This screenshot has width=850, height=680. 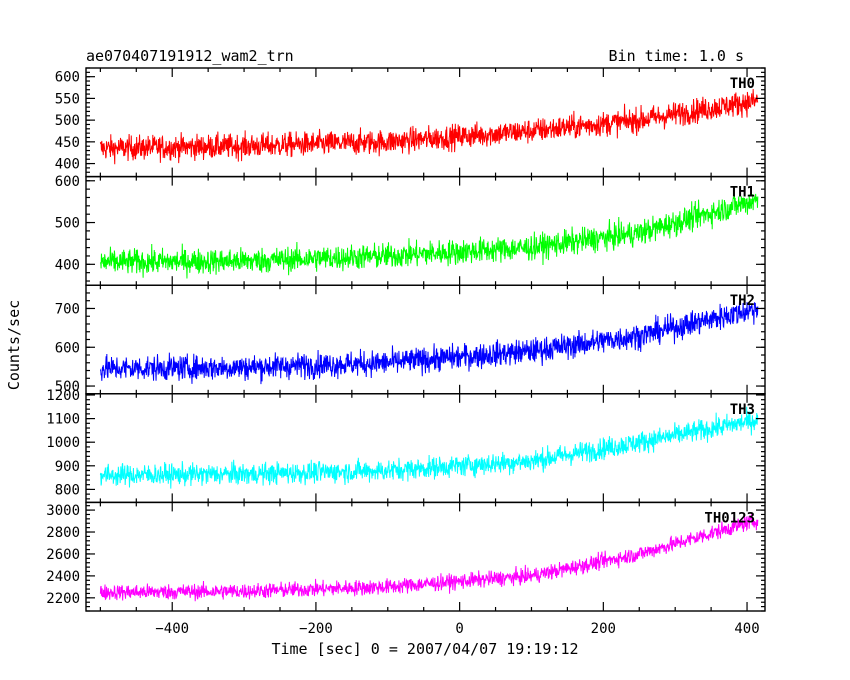 I want to click on panel-th1: 400 500 600 TH1, so click(x=410, y=230).